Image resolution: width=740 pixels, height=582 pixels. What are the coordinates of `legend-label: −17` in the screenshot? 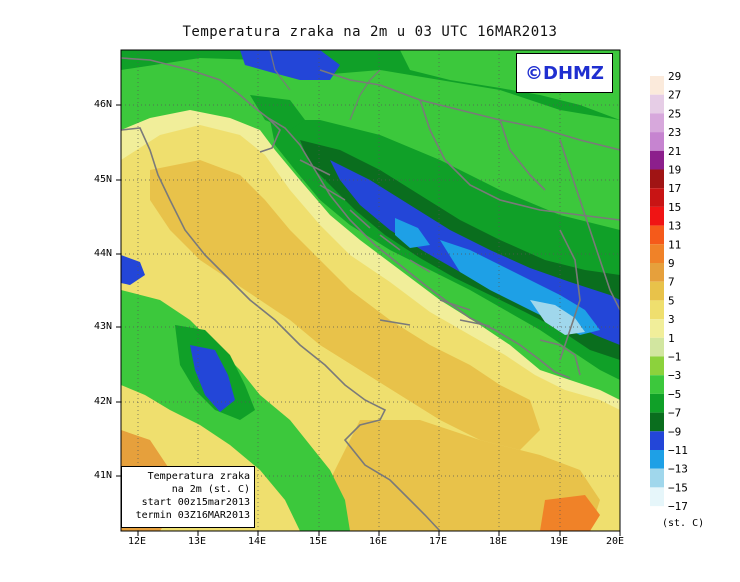 It's located at (678, 506).